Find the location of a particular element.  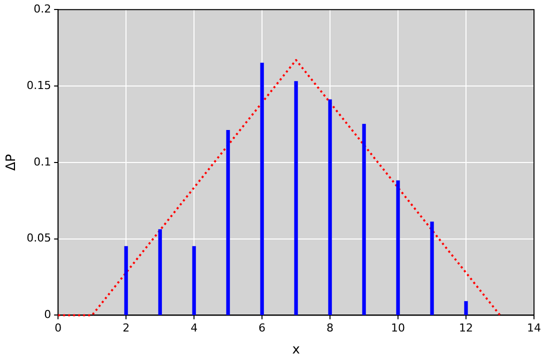

y-tick-label: 0.15 is located at coordinates (39, 85).